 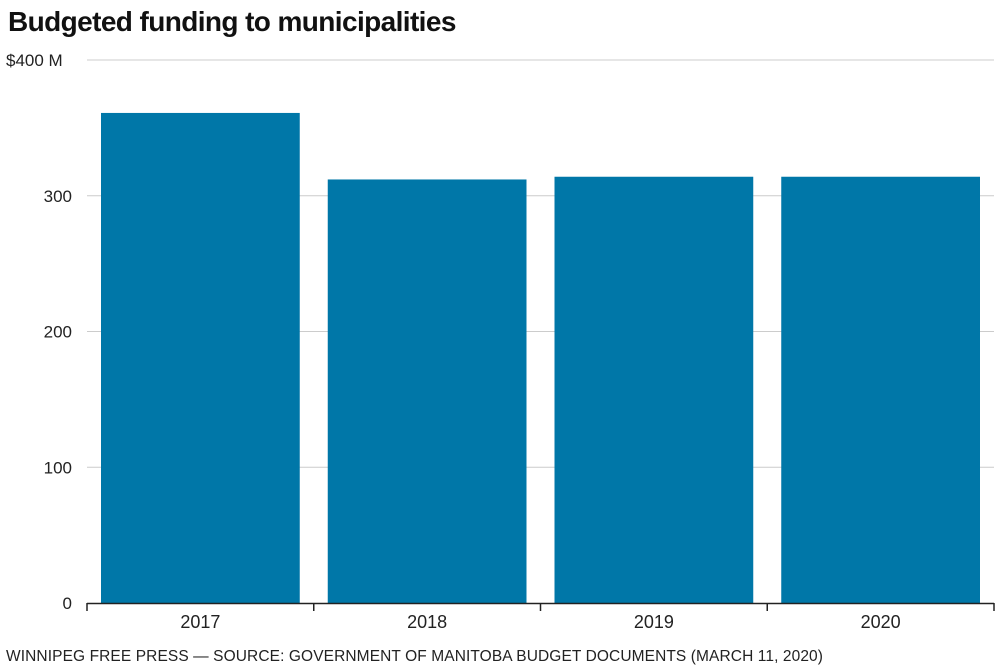 What do you see at coordinates (200, 357) in the screenshot?
I see `bar-2017` at bounding box center [200, 357].